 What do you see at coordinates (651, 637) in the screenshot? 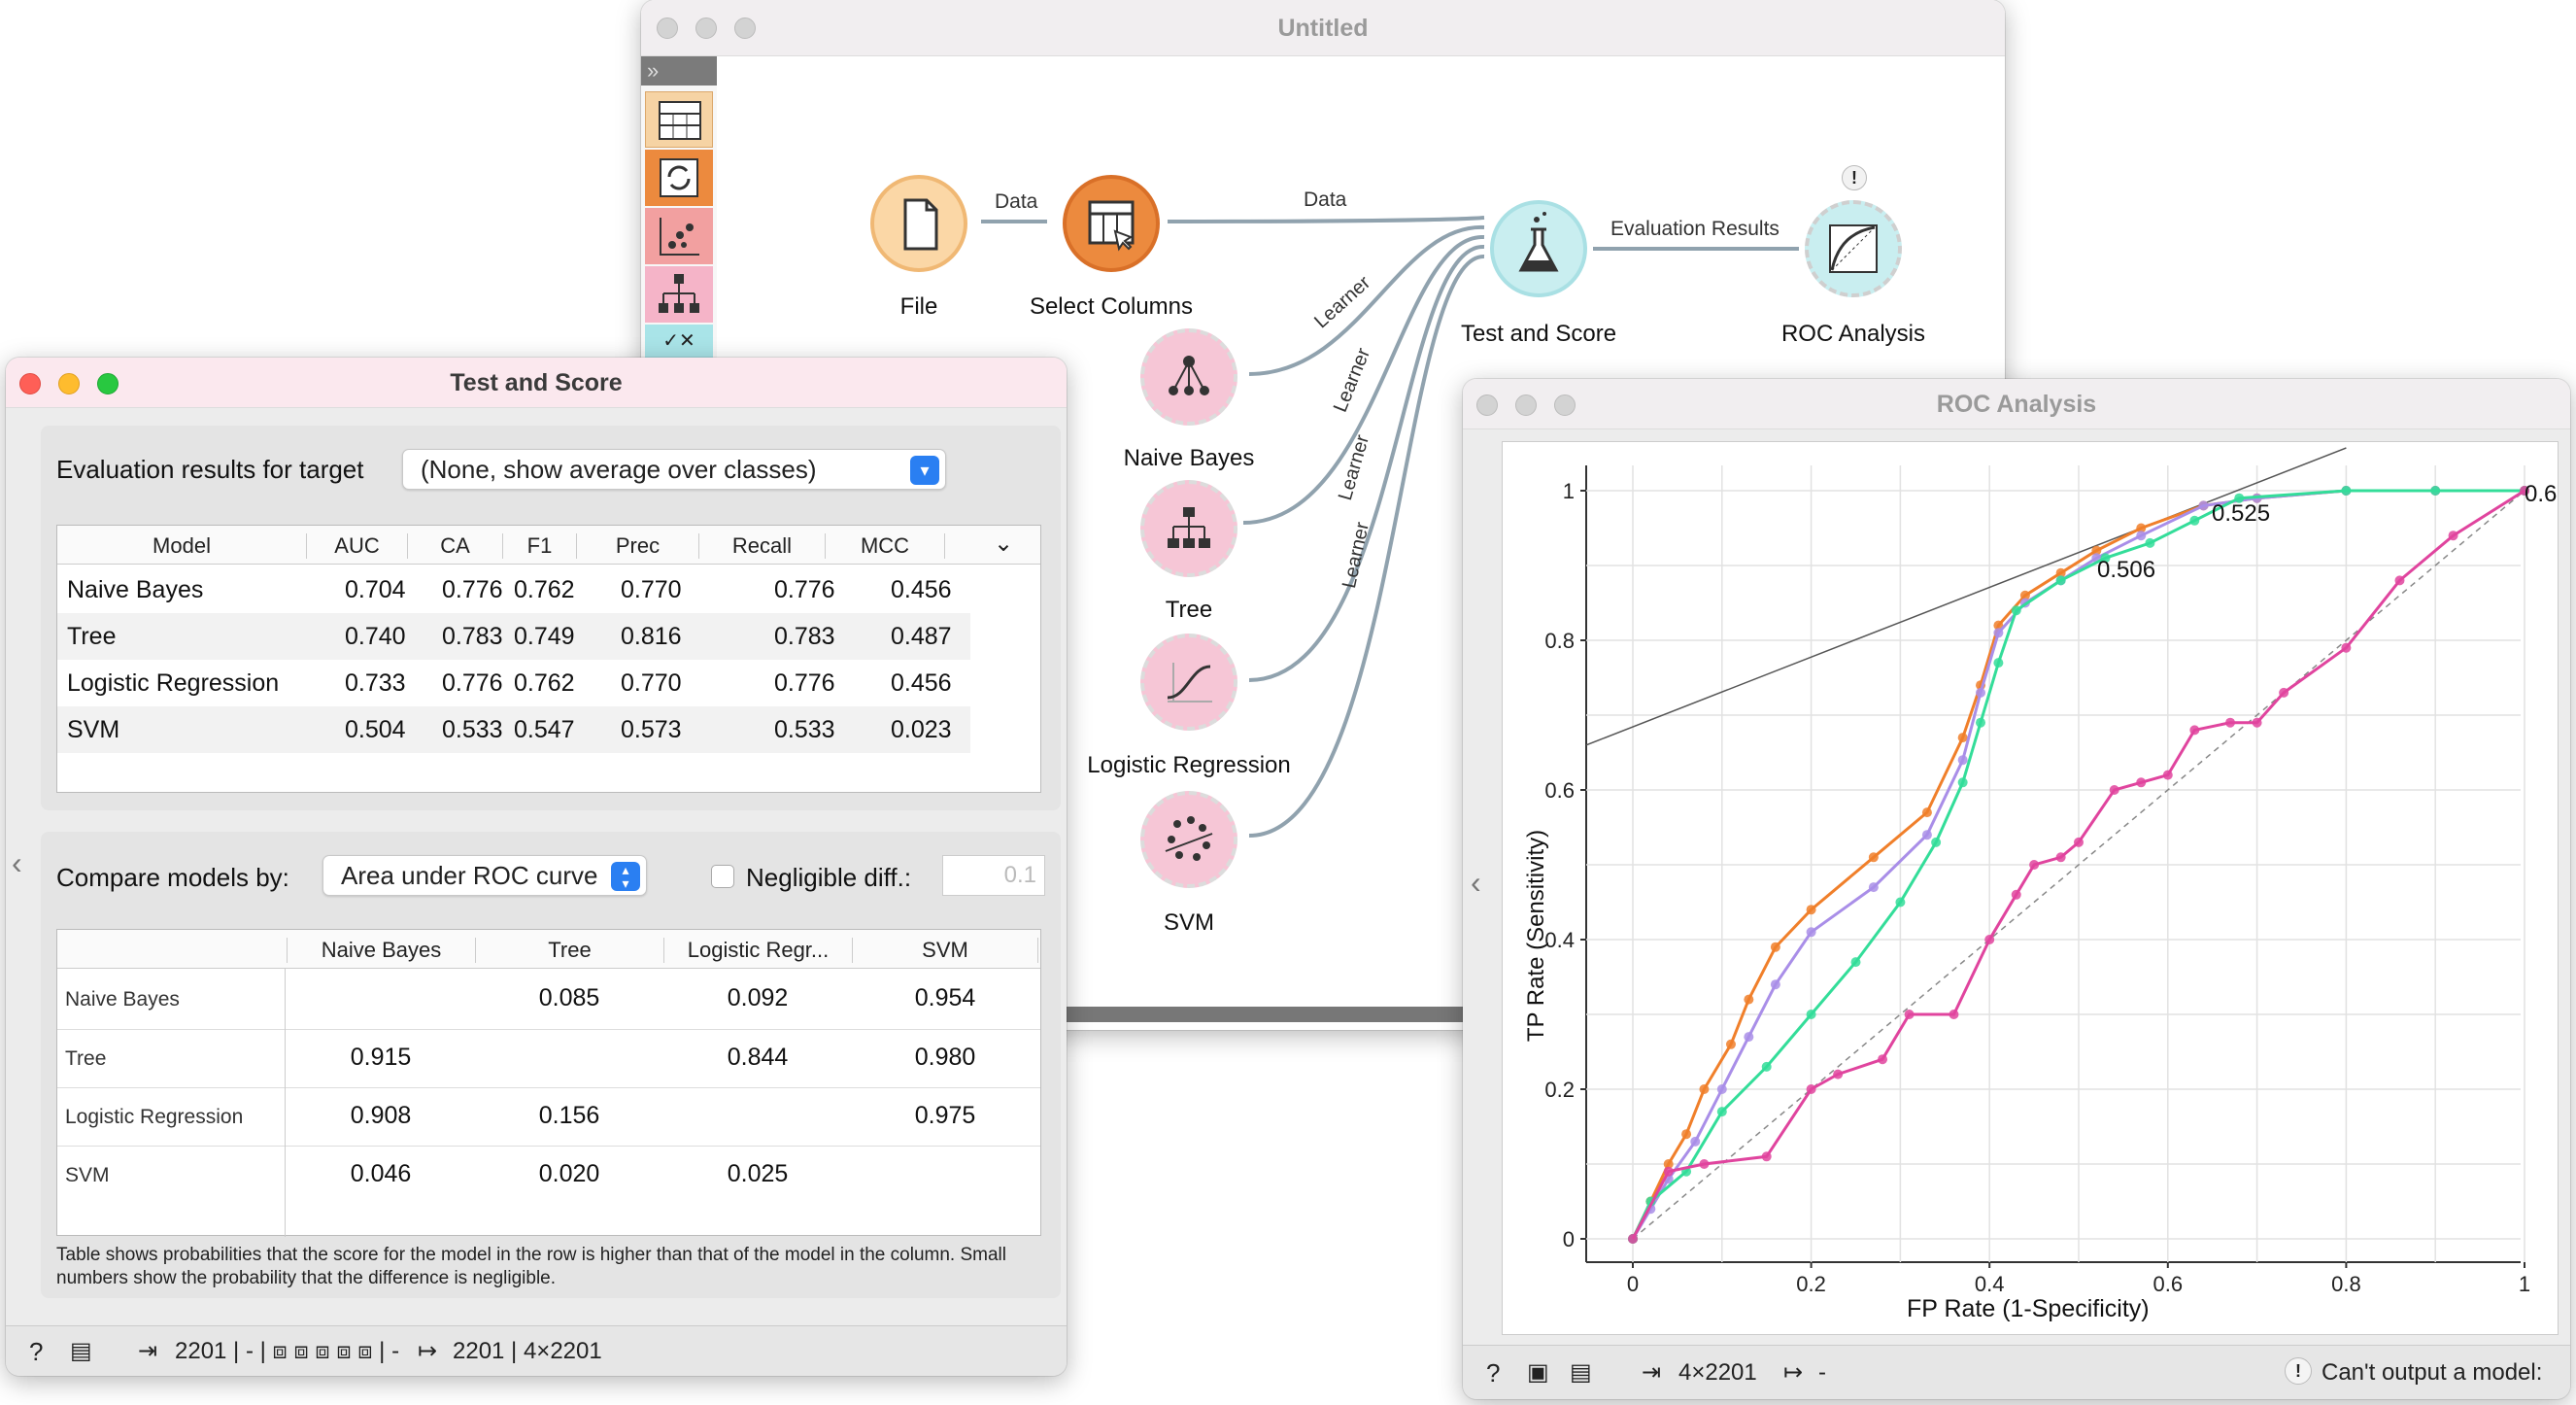
I see `prec-value: 0.816` at bounding box center [651, 637].